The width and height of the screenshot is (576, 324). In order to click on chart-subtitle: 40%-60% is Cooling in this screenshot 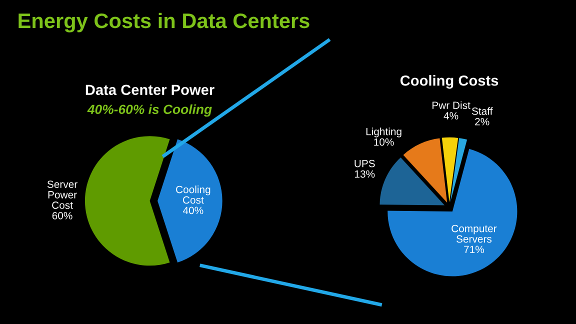, I will do `click(149, 110)`.